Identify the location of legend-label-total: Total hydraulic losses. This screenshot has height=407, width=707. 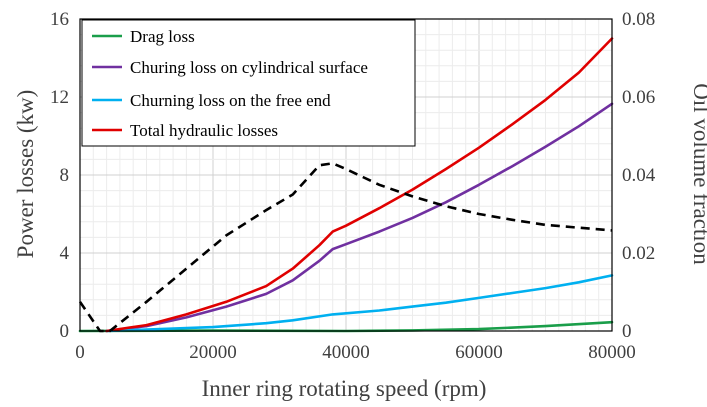
(204, 130).